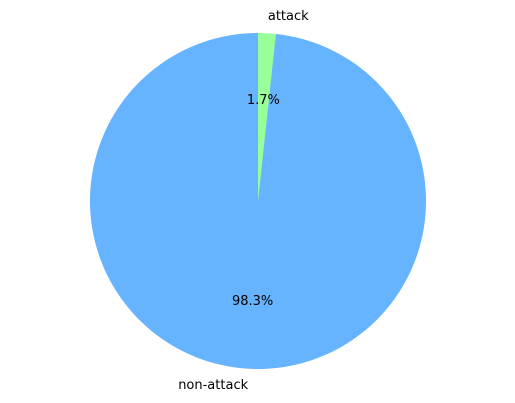 This screenshot has height=403, width=515. Describe the element at coordinates (213, 385) in the screenshot. I see `slice-label-non-attack: non-attack` at that location.